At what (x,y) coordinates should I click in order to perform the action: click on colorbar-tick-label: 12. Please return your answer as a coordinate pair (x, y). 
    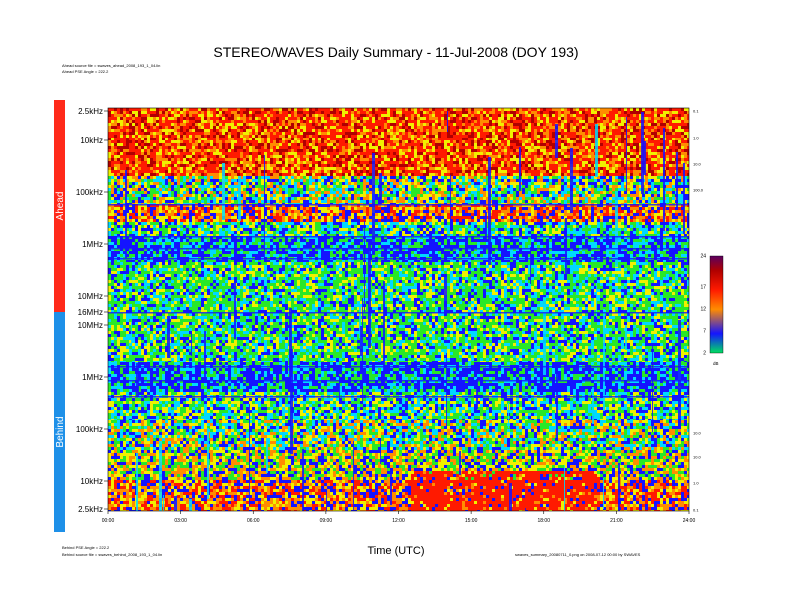
    Looking at the image, I should click on (703, 309).